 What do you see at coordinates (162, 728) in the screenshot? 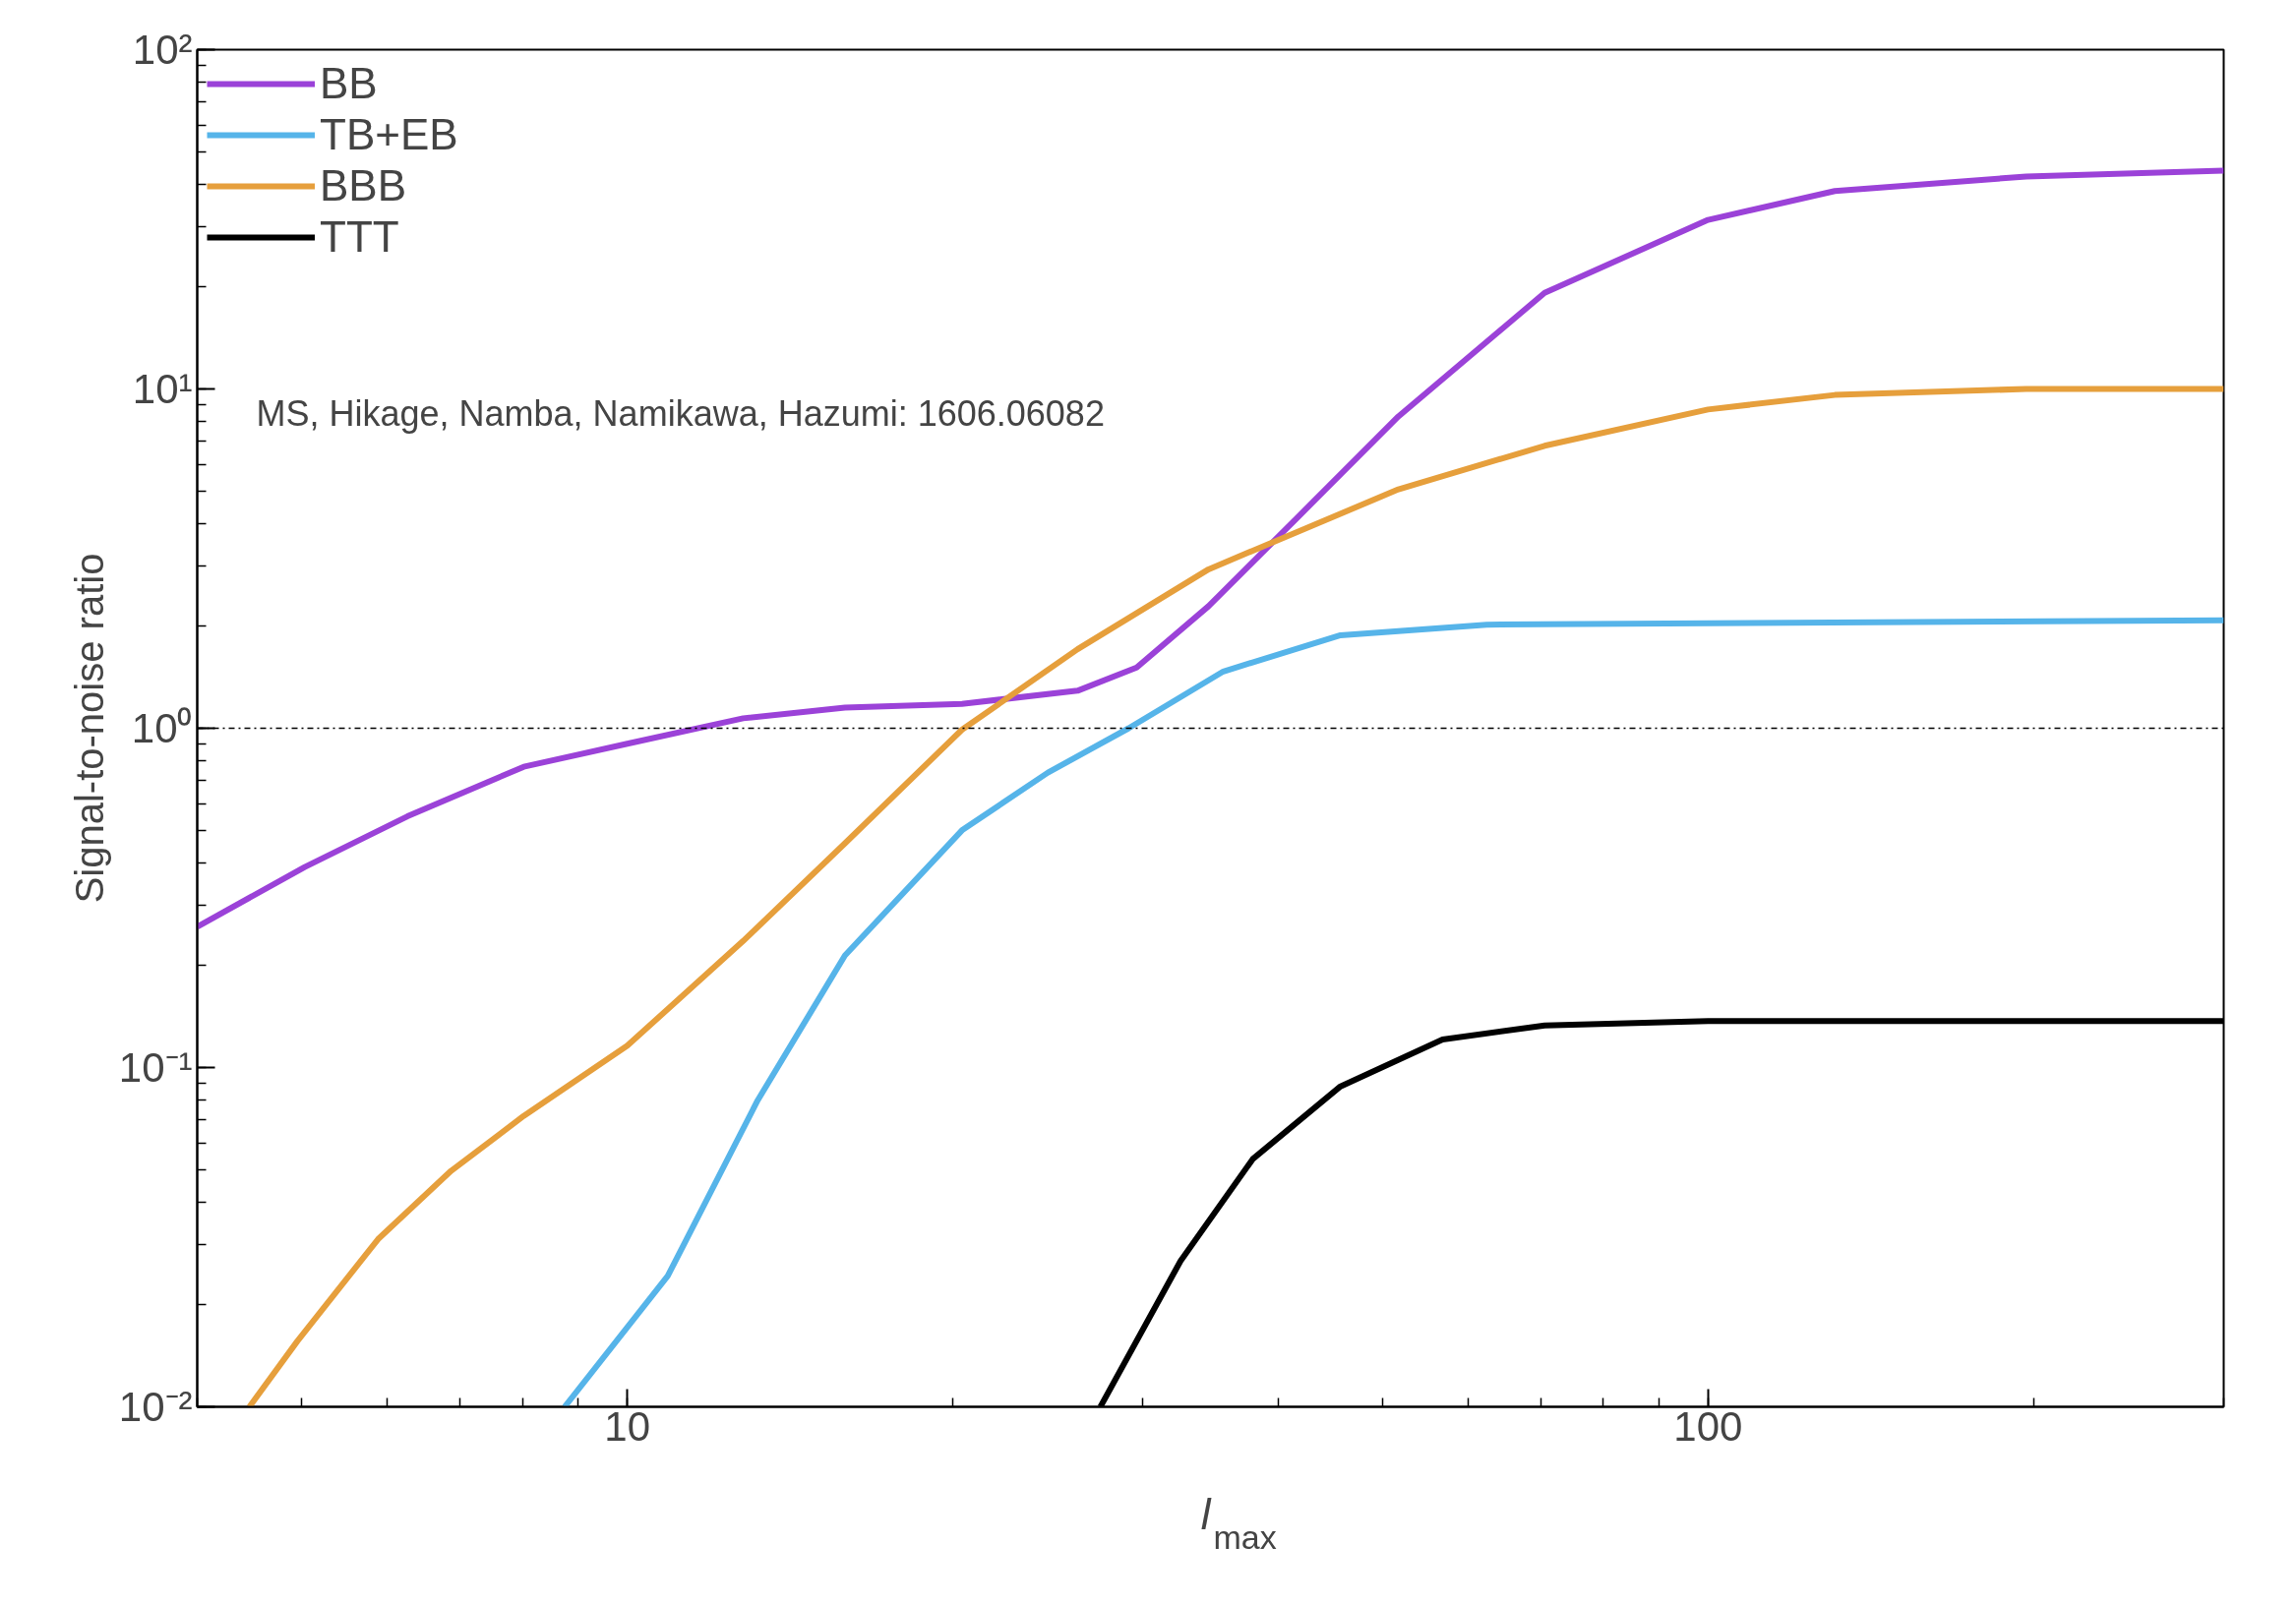
I see `y-tick-label: 10⁰` at bounding box center [162, 728].